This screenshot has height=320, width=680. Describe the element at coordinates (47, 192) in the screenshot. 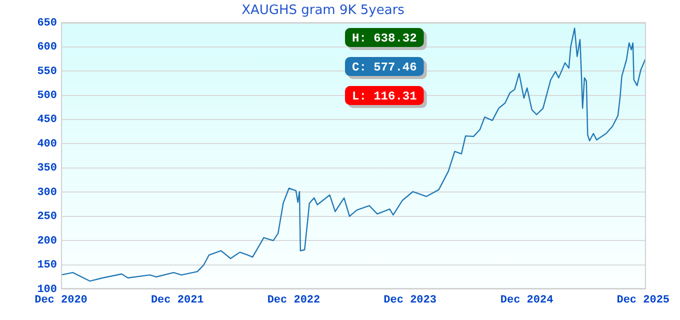

I see `y-tick-label: 300` at that location.